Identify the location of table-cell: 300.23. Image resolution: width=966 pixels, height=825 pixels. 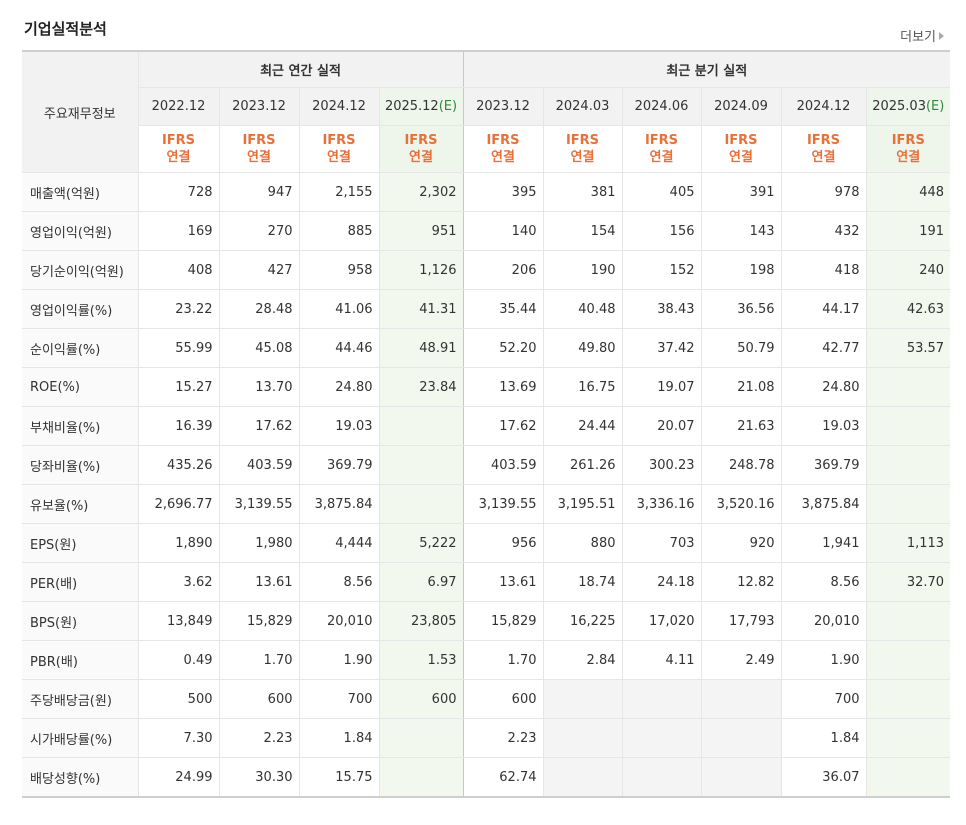
(661, 465).